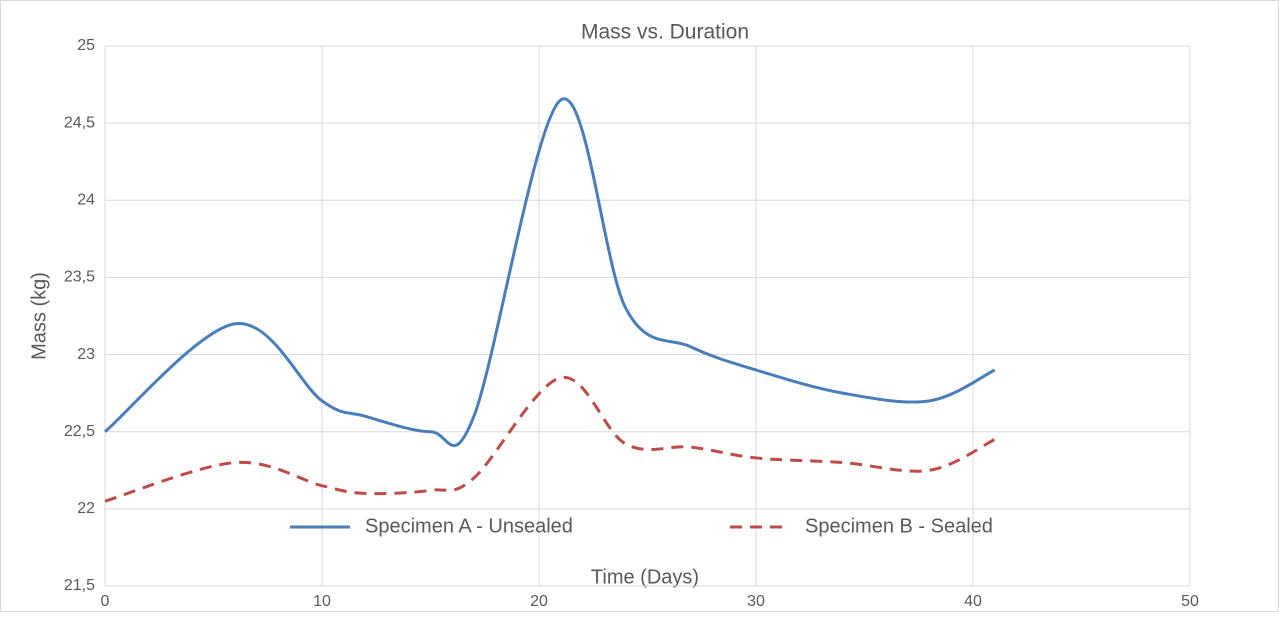 The height and width of the screenshot is (617, 1279). What do you see at coordinates (39, 316) in the screenshot?
I see `y-axis-title: Mass (kg)` at bounding box center [39, 316].